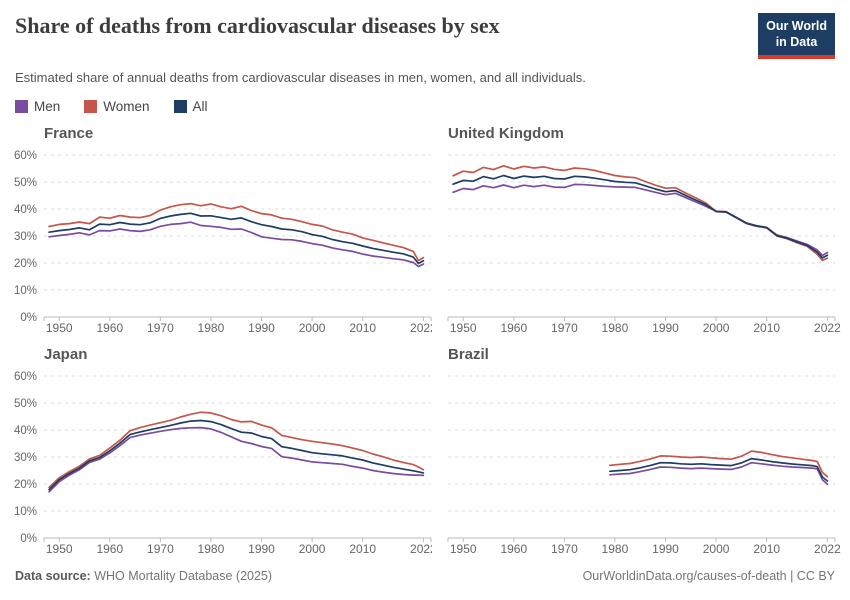  I want to click on facet-title-france: France, so click(69, 134).